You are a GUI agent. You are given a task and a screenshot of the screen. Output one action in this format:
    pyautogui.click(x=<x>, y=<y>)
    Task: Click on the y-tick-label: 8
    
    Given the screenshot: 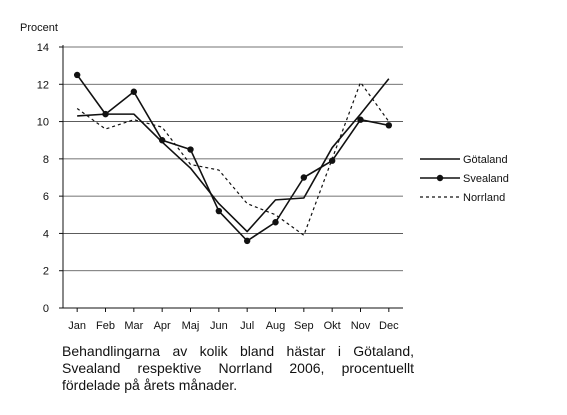 What is the action you would take?
    pyautogui.click(x=46, y=160)
    